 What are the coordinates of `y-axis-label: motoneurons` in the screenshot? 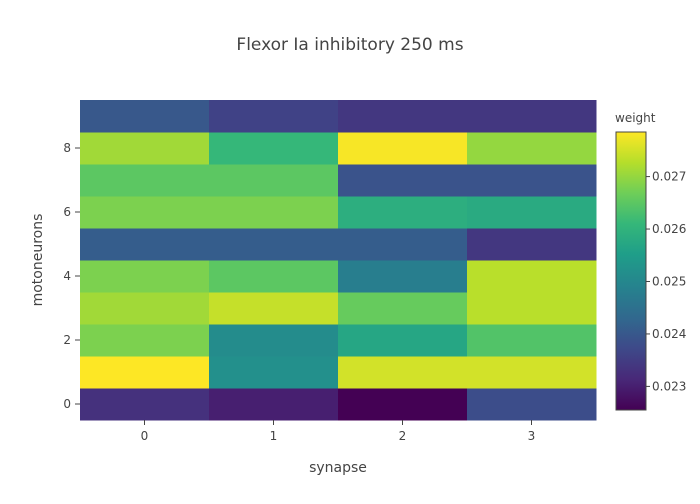 It's located at (38, 260).